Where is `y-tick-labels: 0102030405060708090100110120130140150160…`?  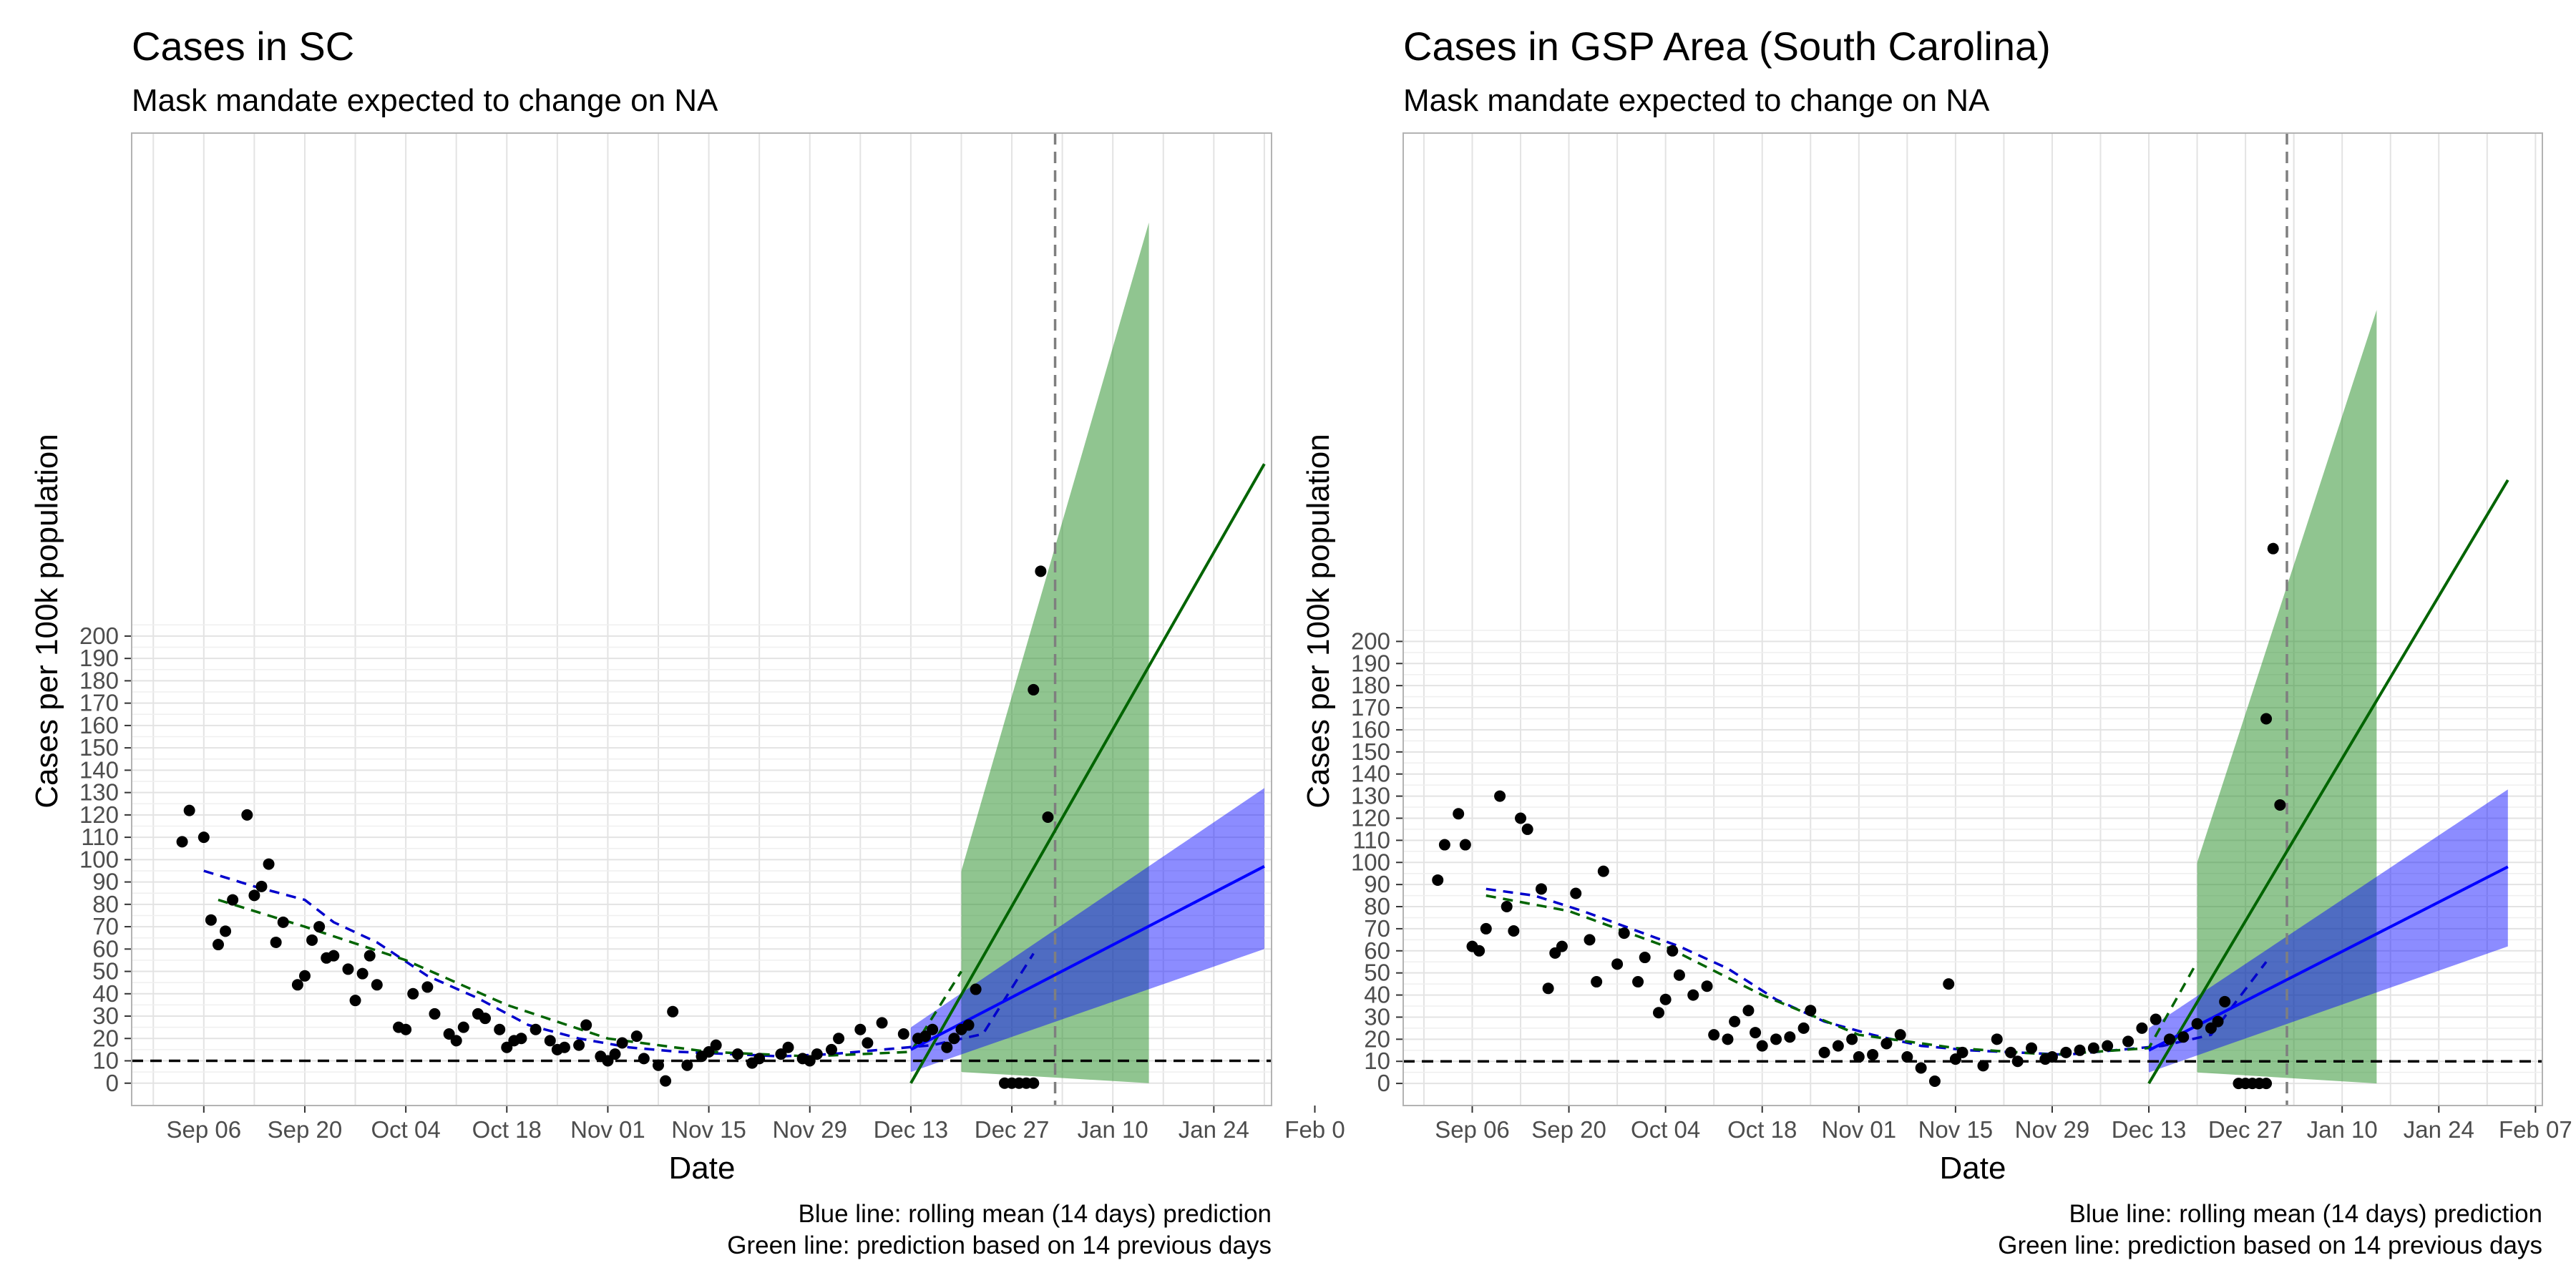
y-tick-labels: 0102030405060708090100110120130140150160… is located at coordinates (105, 859).